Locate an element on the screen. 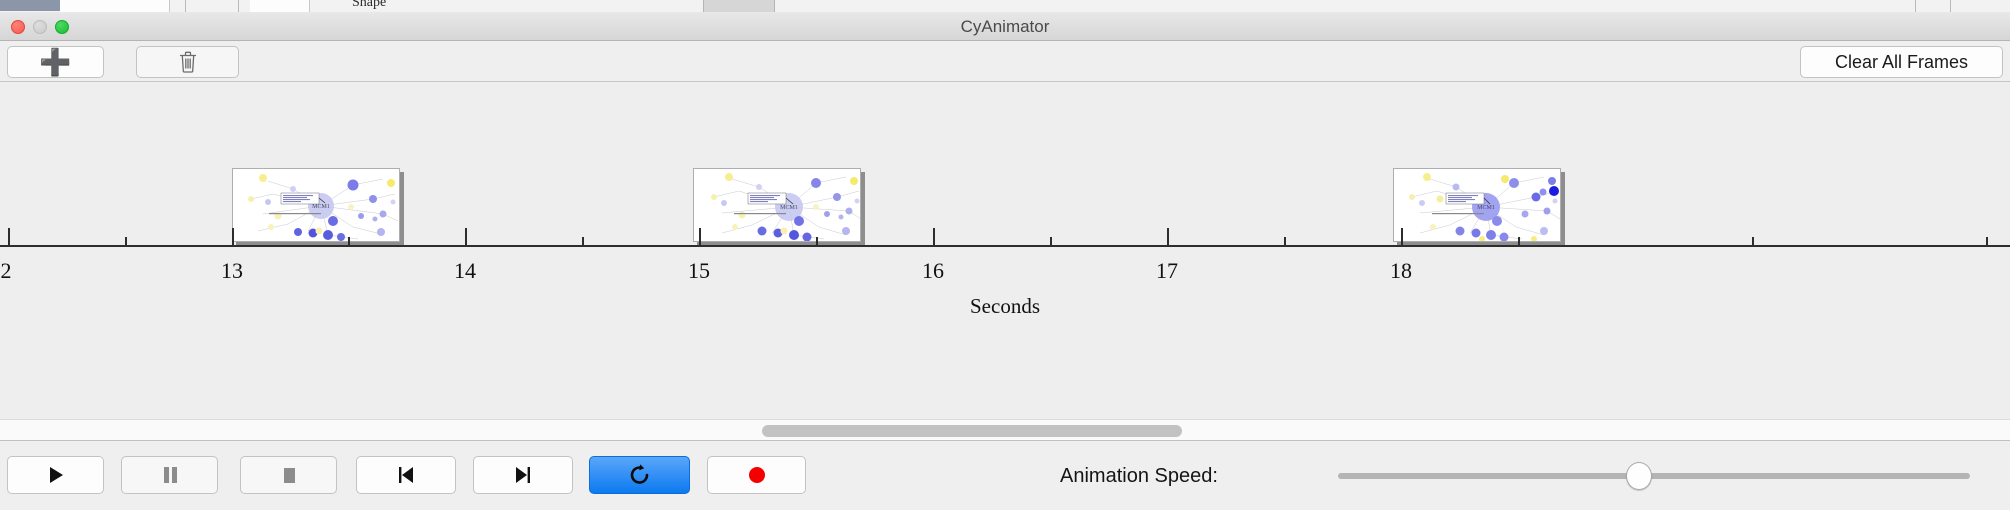  axis-tick-label: 2 is located at coordinates (6, 270).